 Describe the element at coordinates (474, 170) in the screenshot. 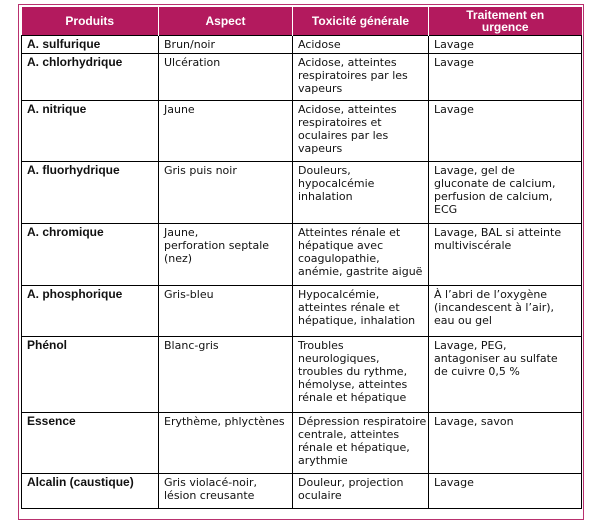

I see `cell-traitement-line: Lavage, gel de` at that location.